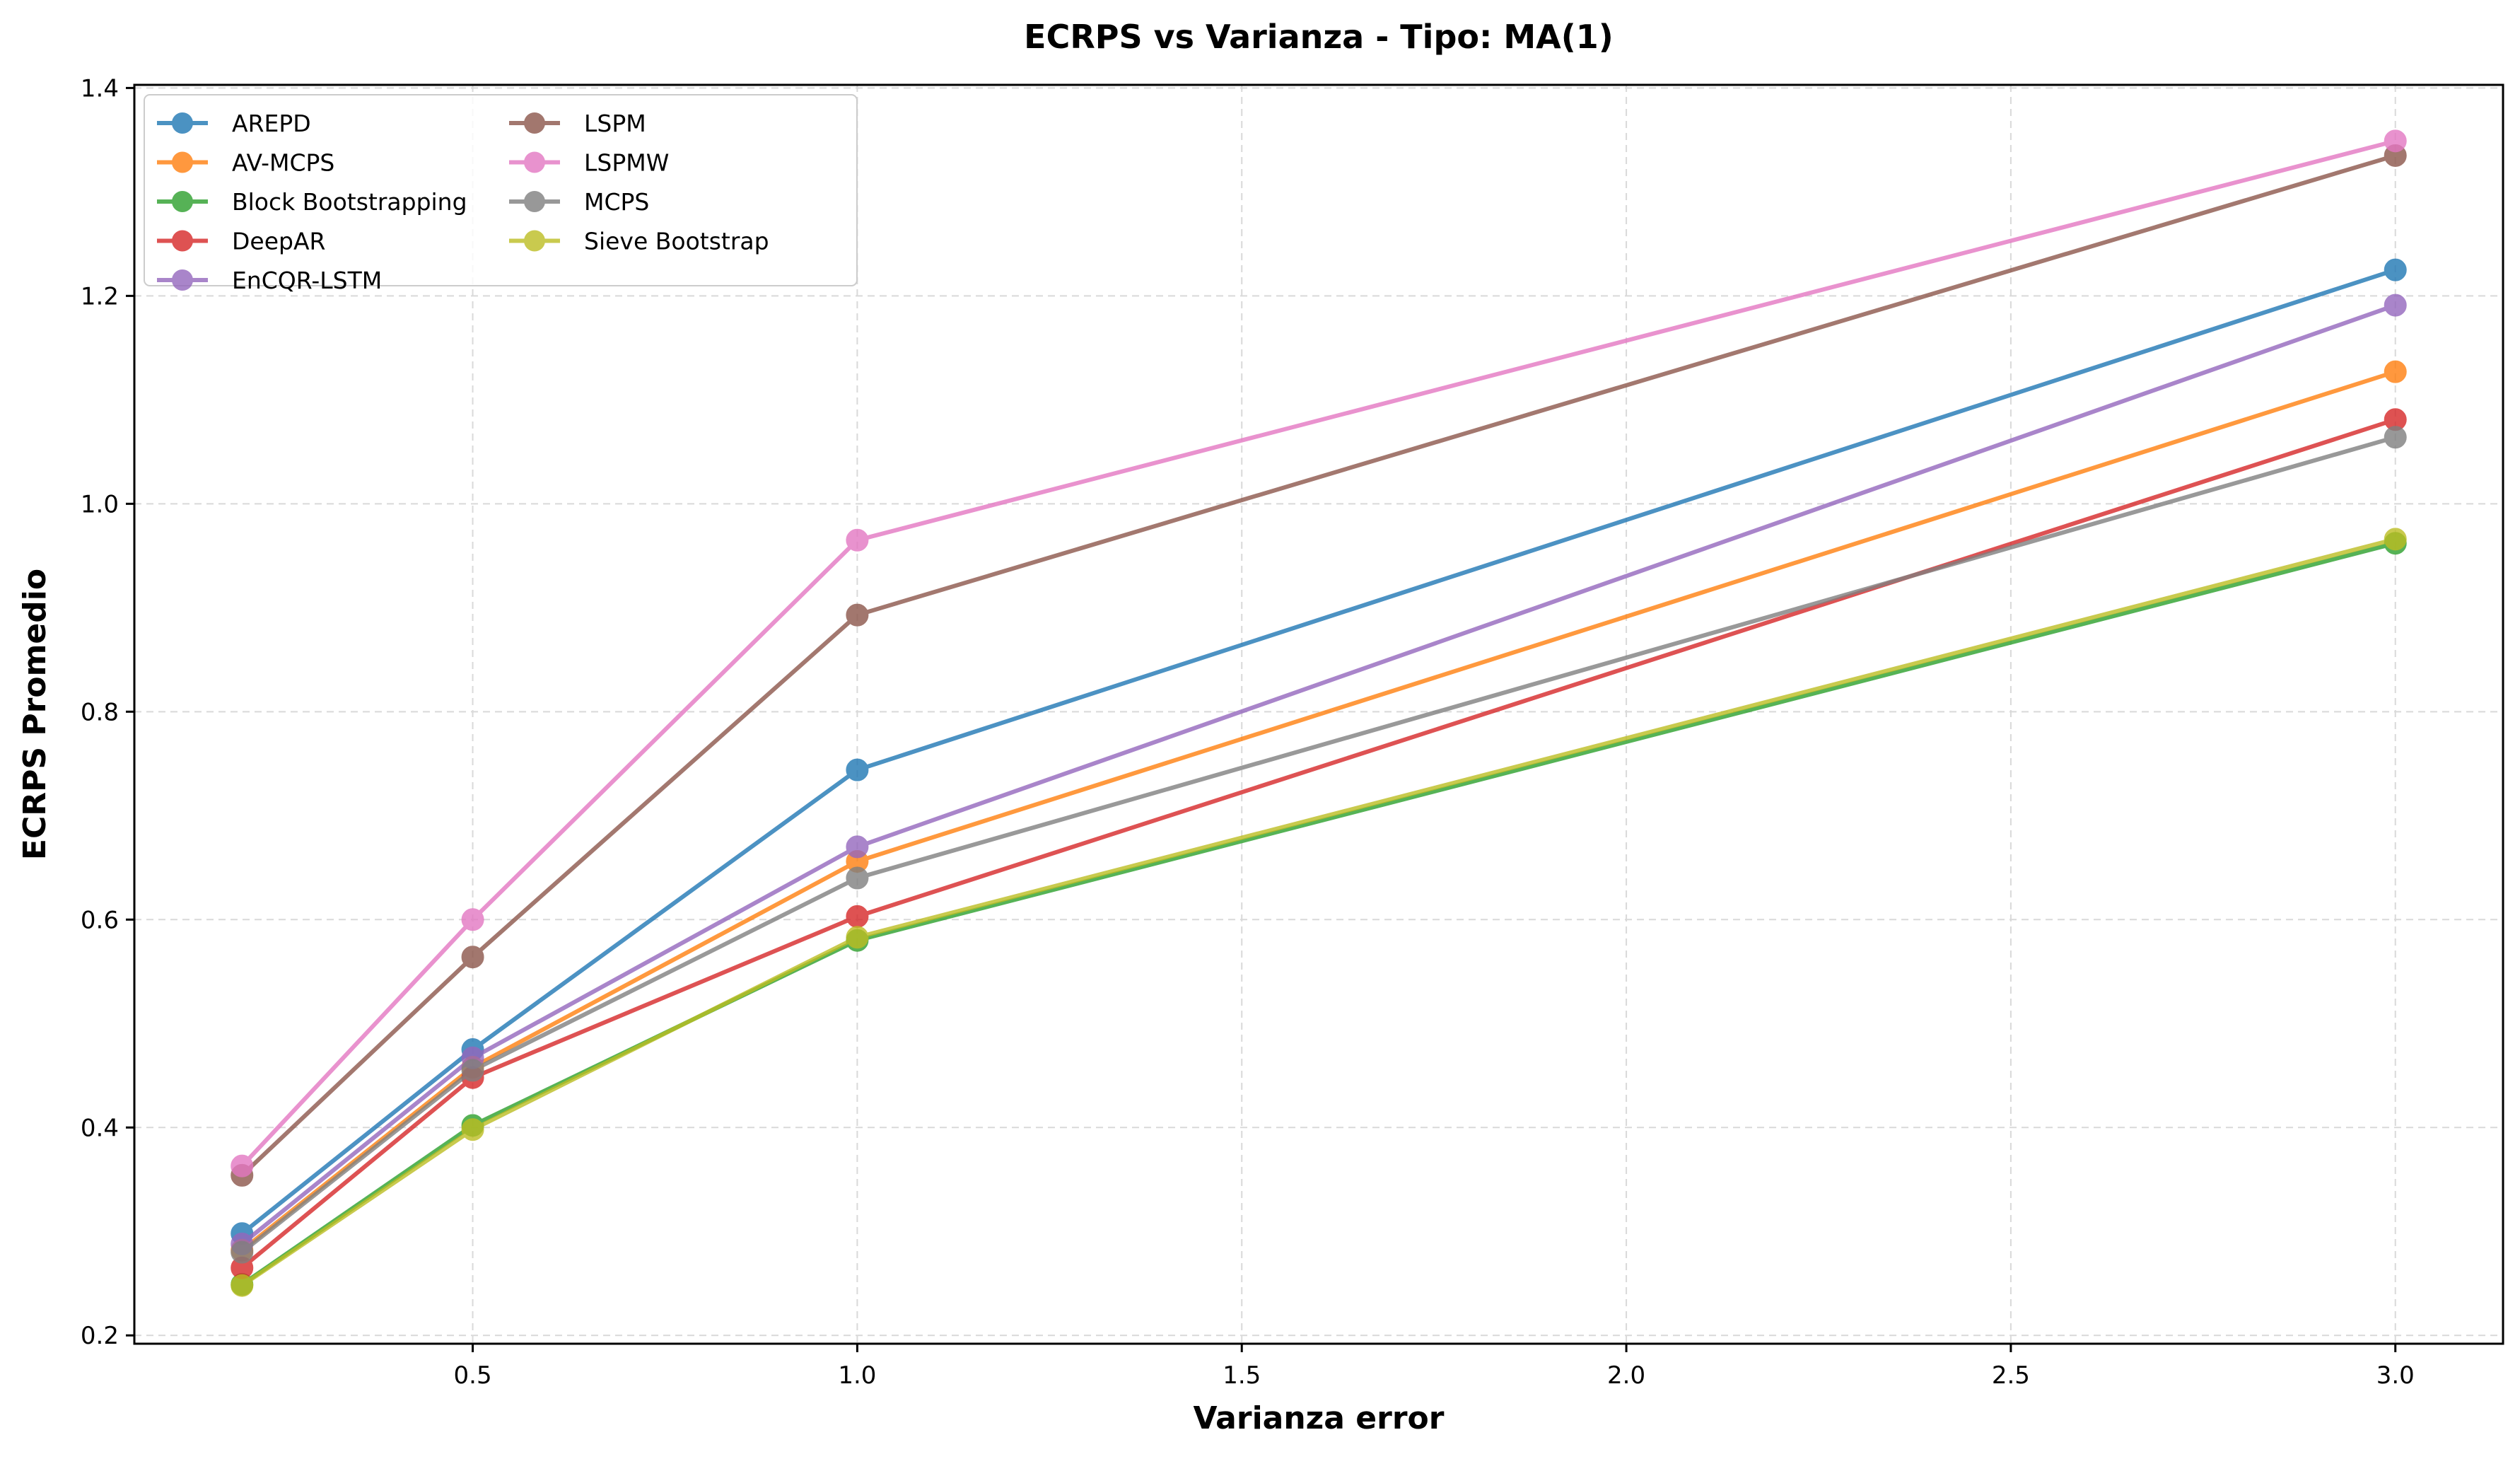 The height and width of the screenshot is (1459, 2520). Describe the element at coordinates (857, 1375) in the screenshot. I see `x-tick-label: 1.0` at that location.